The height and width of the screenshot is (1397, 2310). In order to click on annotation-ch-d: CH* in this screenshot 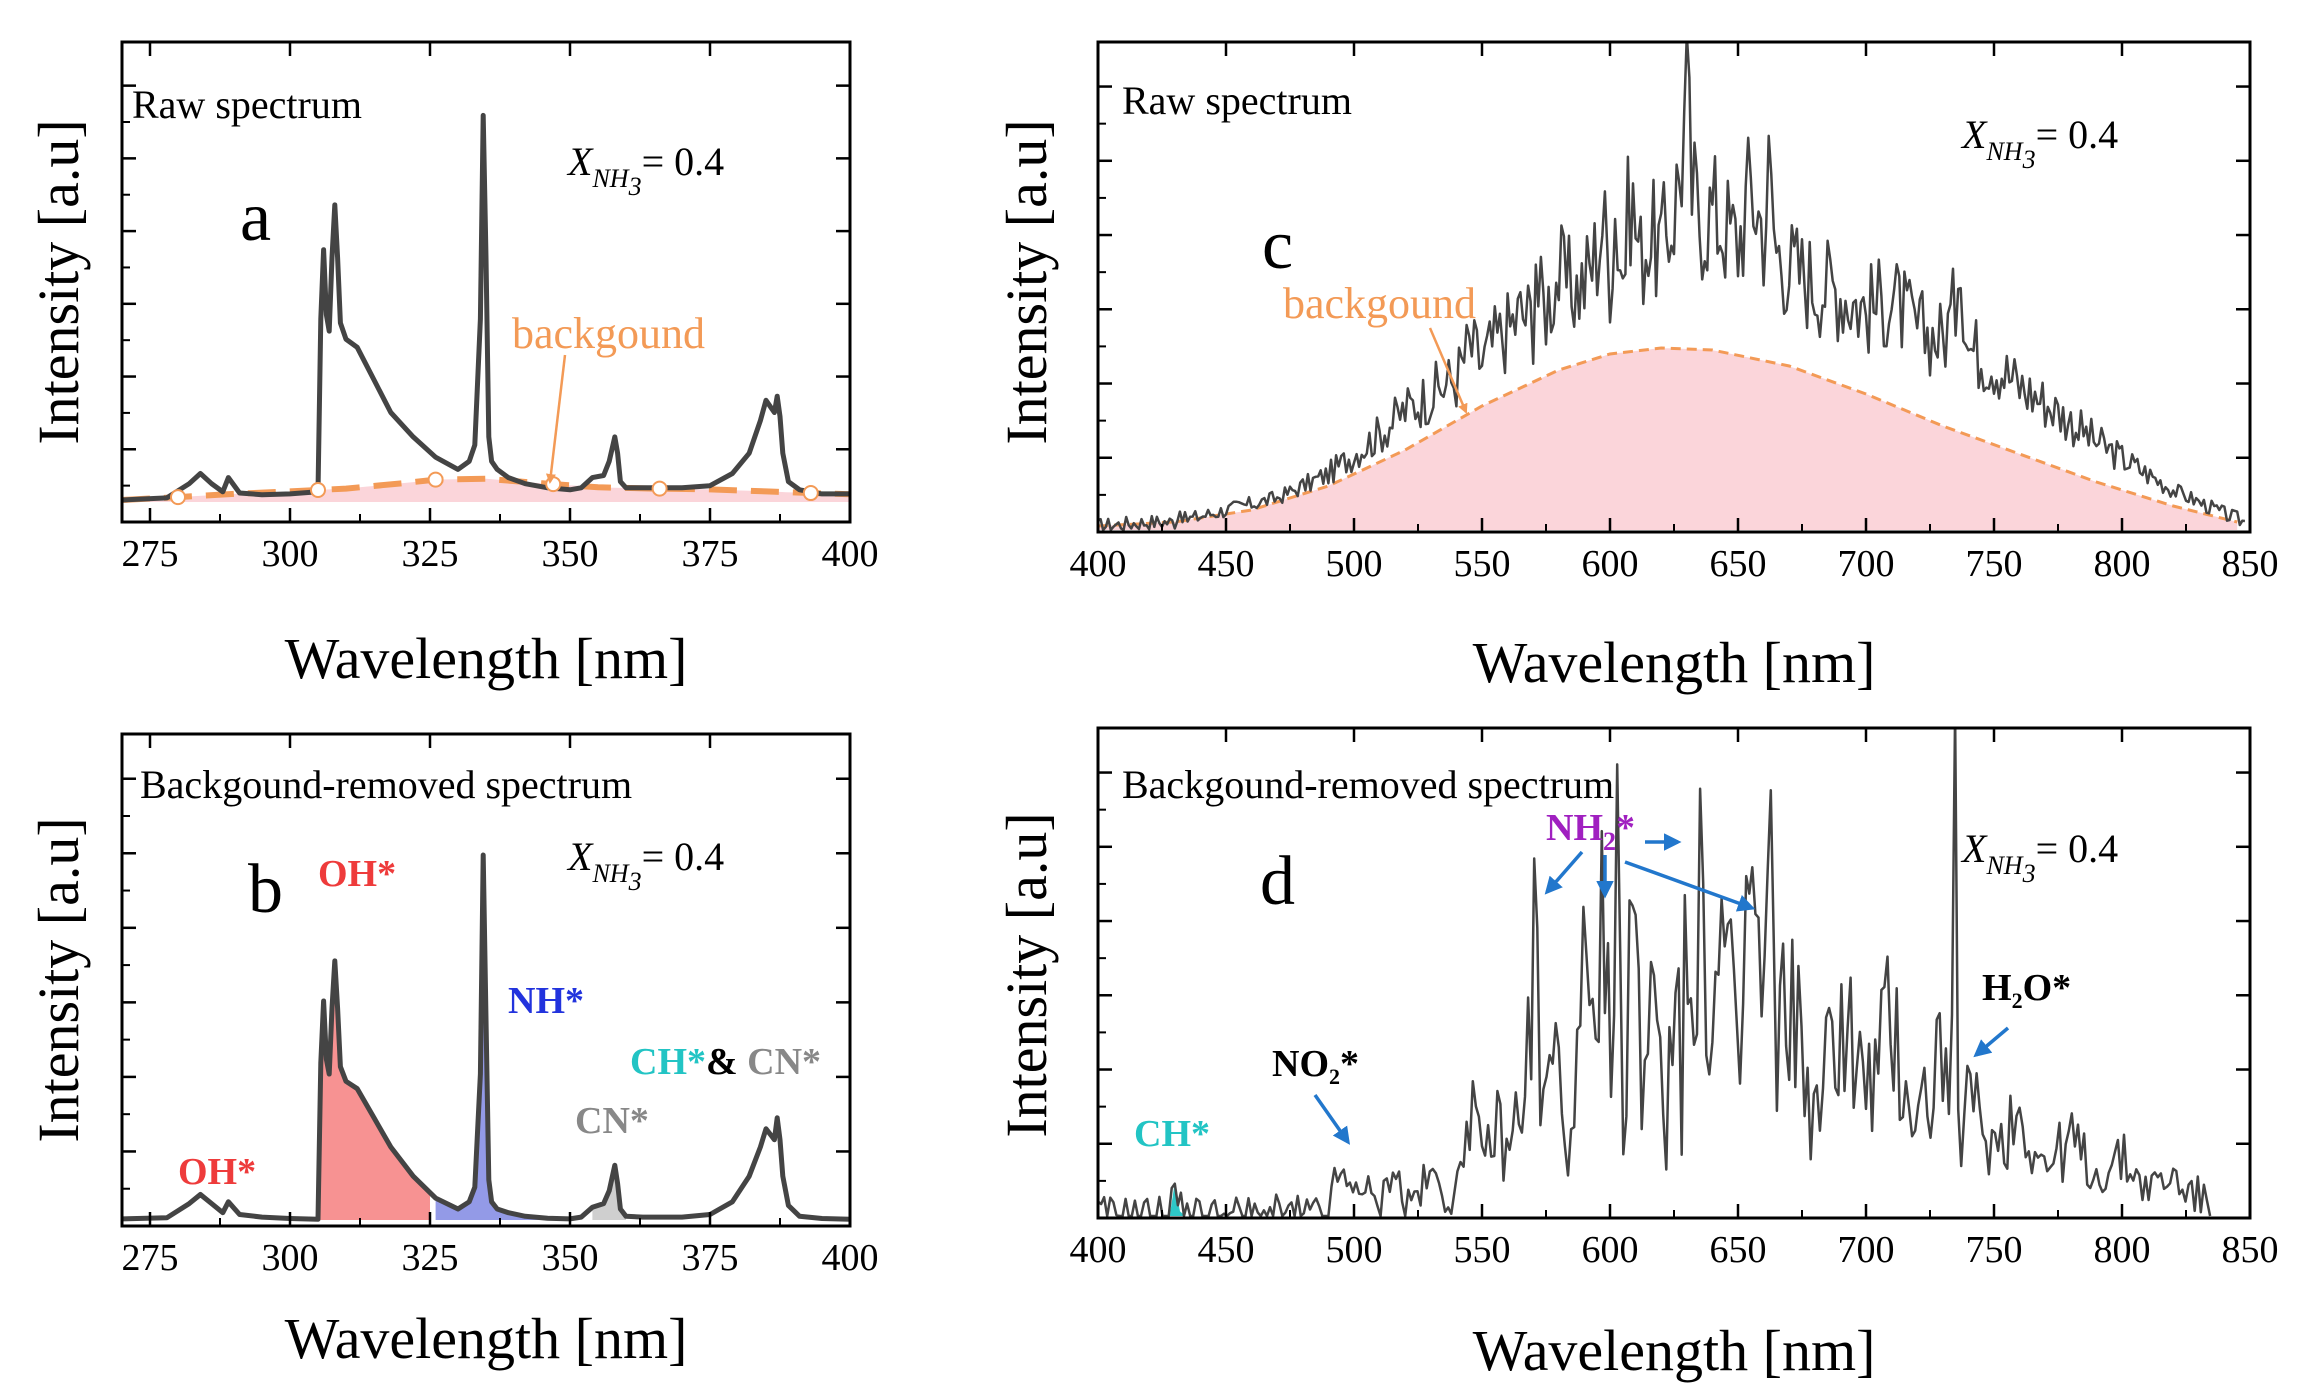, I will do `click(1172, 1134)`.